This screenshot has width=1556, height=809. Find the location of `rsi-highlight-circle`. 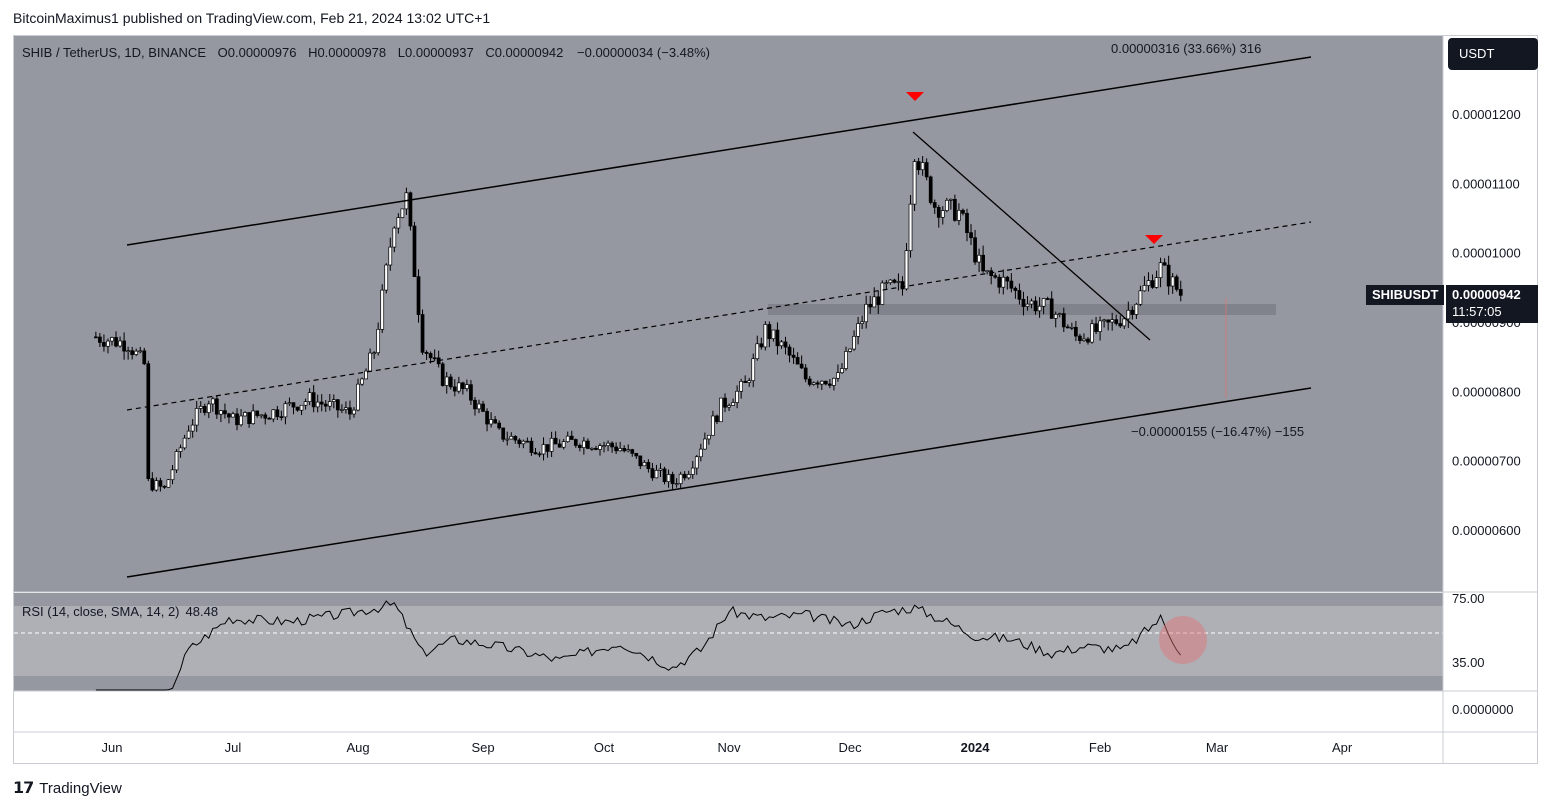

rsi-highlight-circle is located at coordinates (1183, 640).